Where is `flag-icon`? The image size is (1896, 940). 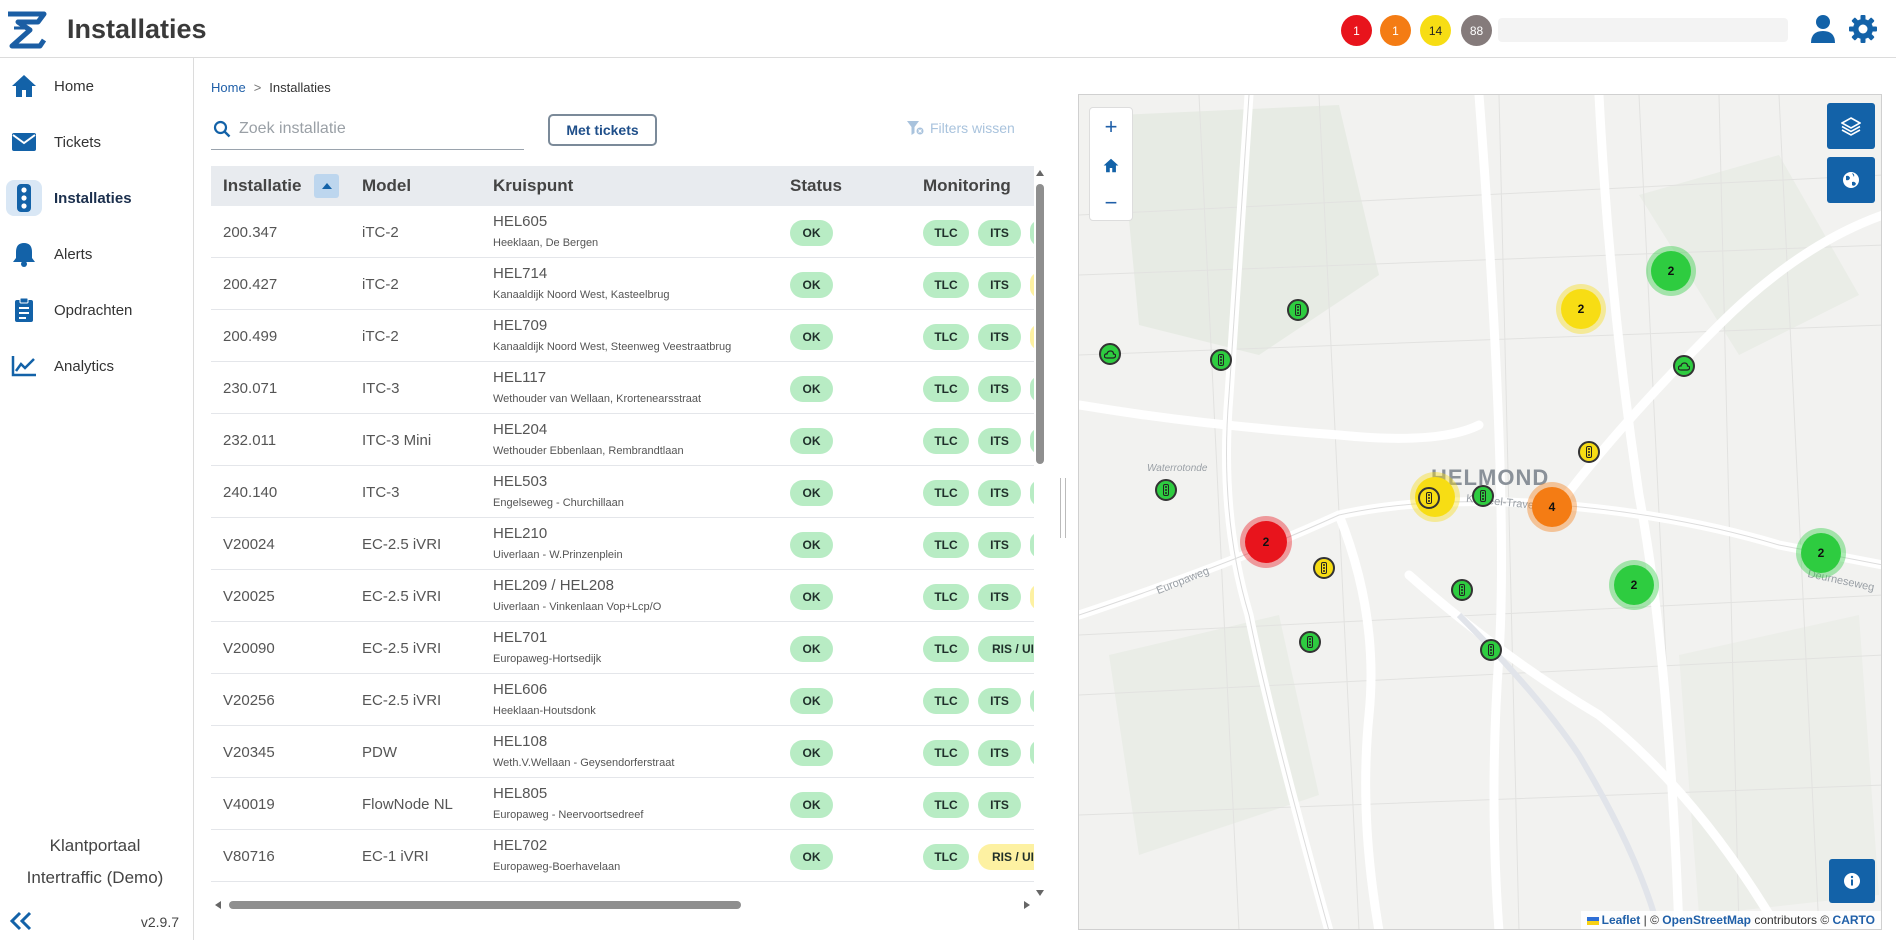 flag-icon is located at coordinates (1592, 920).